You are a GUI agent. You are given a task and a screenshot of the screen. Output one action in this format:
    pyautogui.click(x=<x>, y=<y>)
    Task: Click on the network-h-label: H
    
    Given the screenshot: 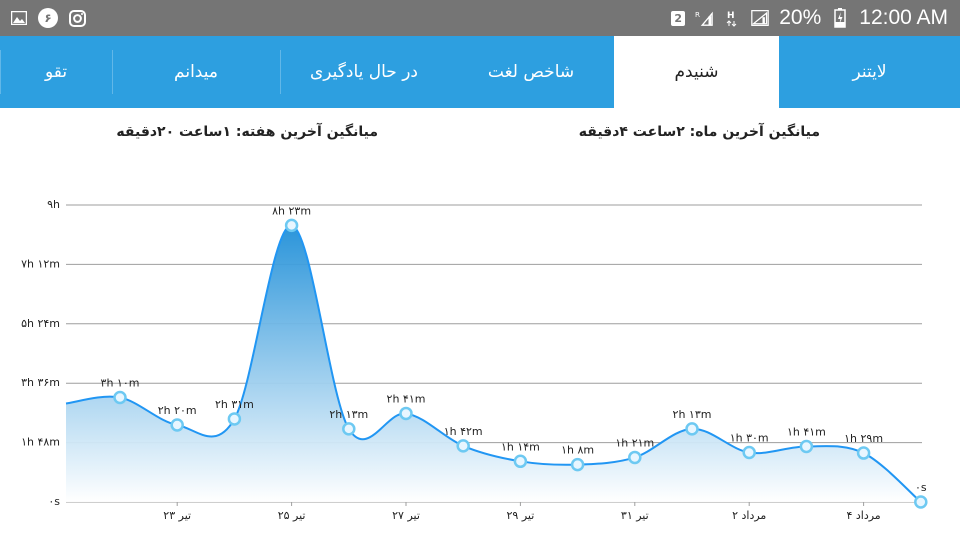 What is the action you would take?
    pyautogui.click(x=731, y=16)
    